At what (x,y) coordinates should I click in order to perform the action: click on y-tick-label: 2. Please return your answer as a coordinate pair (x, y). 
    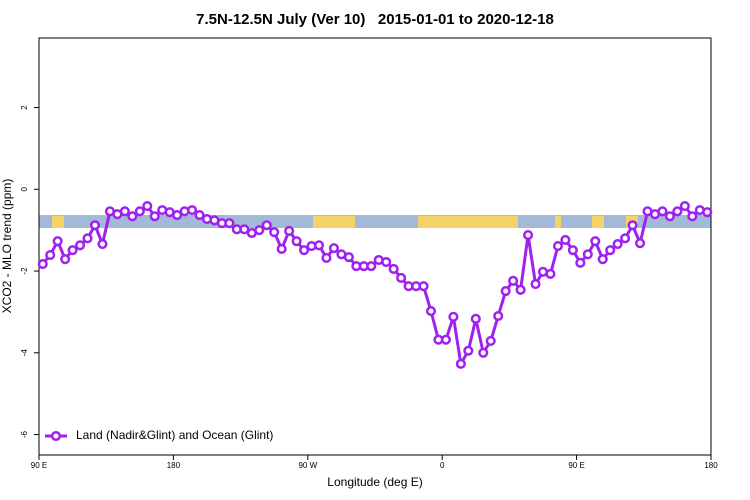
    Looking at the image, I should click on (24, 107).